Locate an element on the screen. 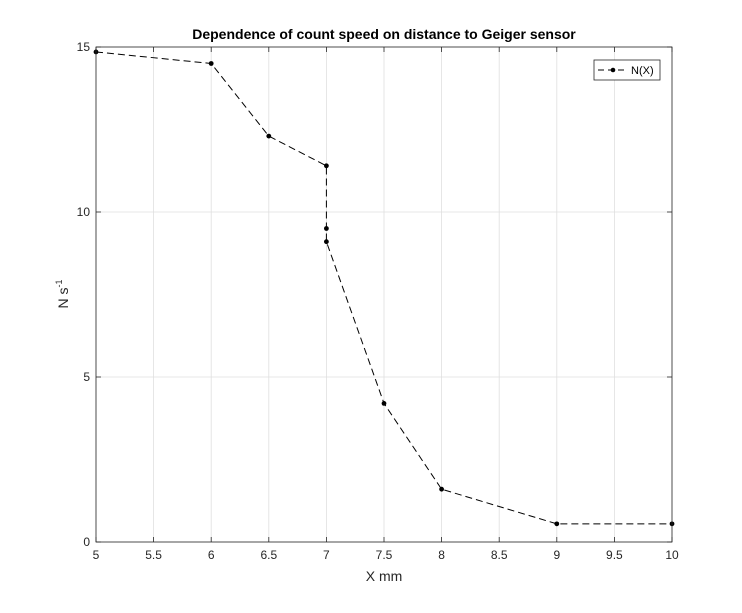  x-tick-label: 8 is located at coordinates (441, 555).